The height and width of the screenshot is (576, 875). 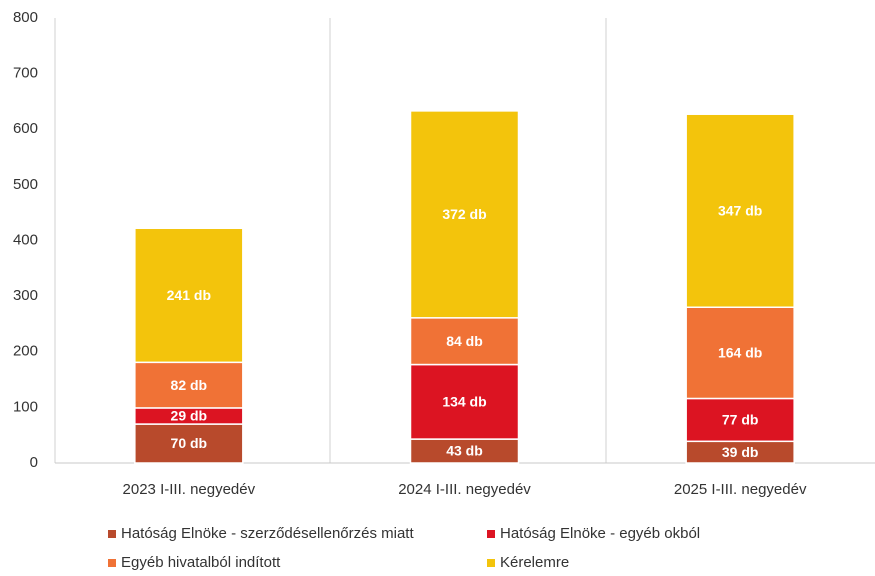 I want to click on value-label: 77 db, so click(x=740, y=420).